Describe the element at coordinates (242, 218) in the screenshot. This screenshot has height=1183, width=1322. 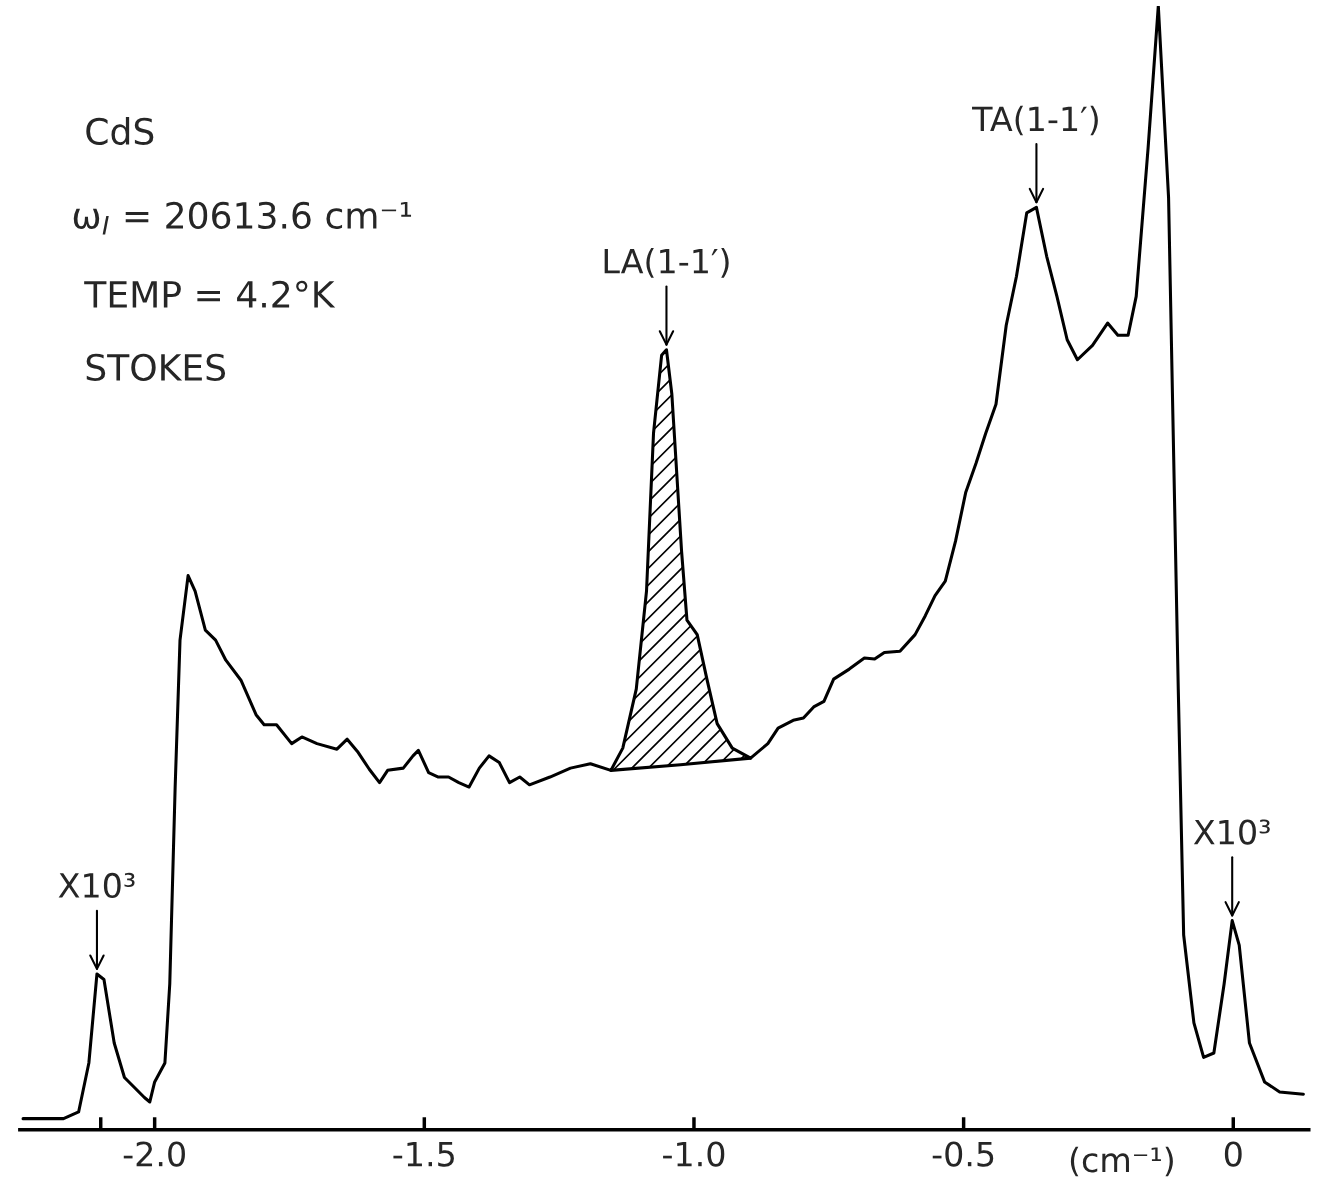
I see `annotation: ω$_{I}$ = 20613.6 cm⁻¹` at that location.